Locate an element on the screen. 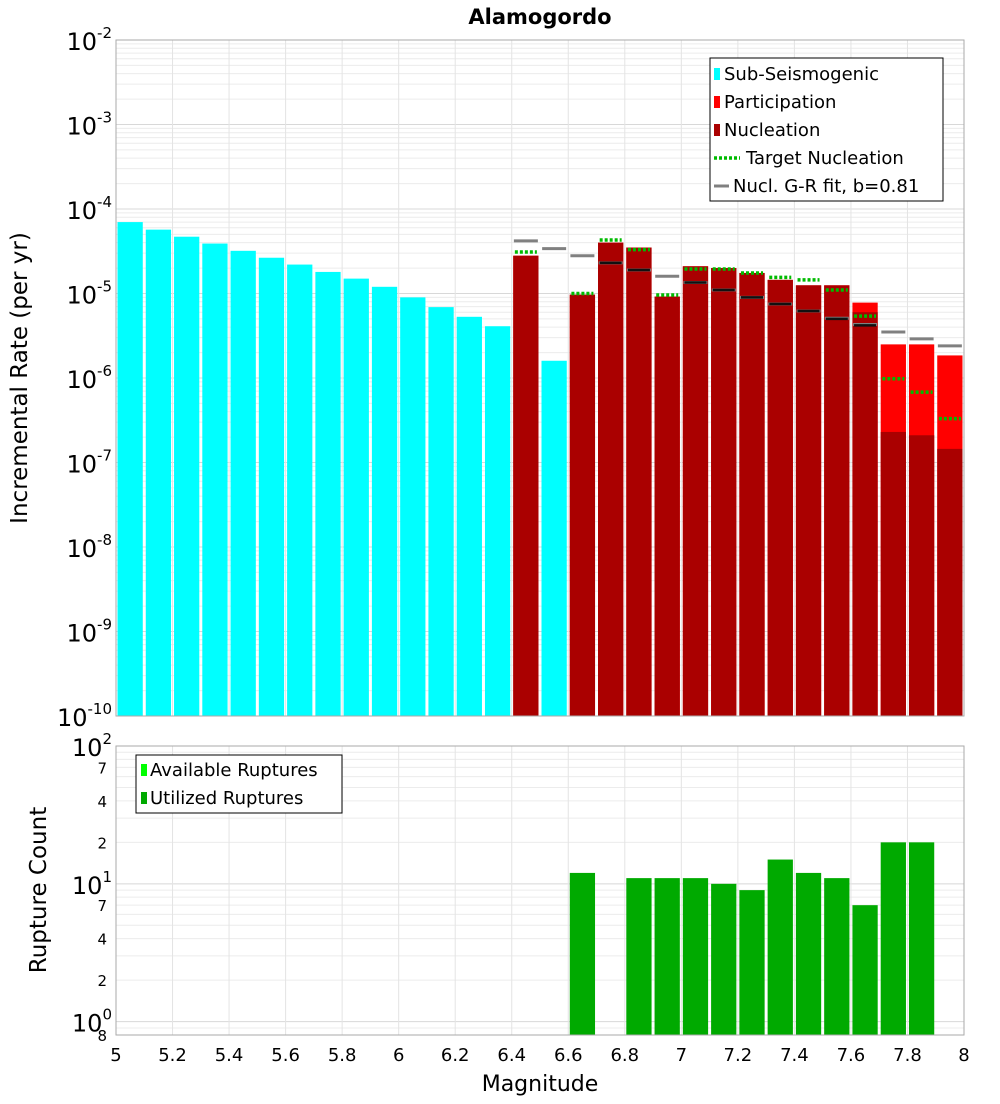 Image resolution: width=1000 pixels, height=1104 pixels. rate-y-tick-label: 10⁻⁶ is located at coordinates (89, 378).